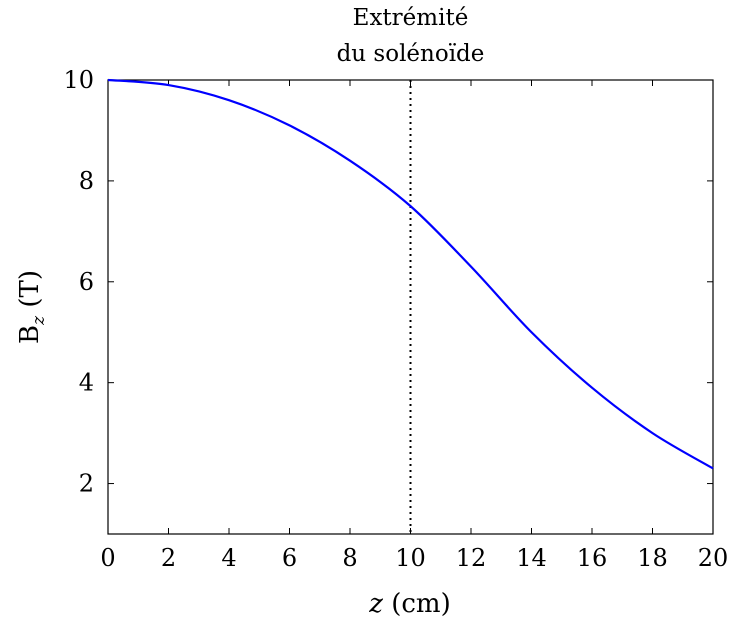 Image resolution: width=730 pixels, height=619 pixels. I want to click on y-tick-label: 4, so click(86, 383).